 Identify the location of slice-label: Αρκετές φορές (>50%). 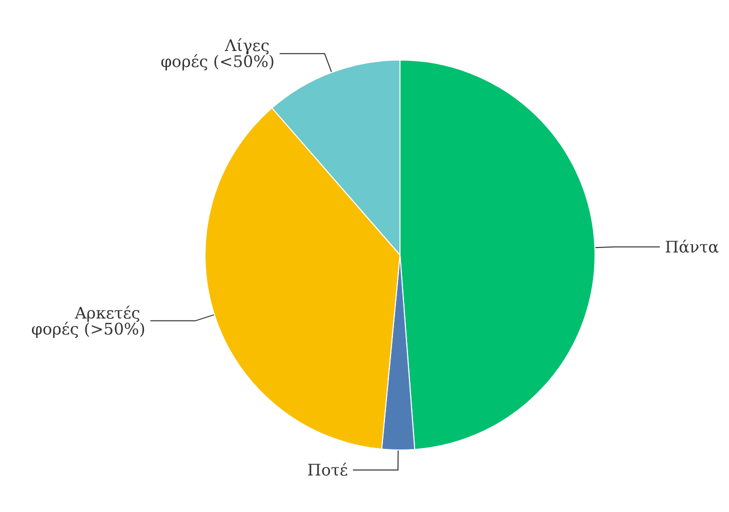
(88, 320).